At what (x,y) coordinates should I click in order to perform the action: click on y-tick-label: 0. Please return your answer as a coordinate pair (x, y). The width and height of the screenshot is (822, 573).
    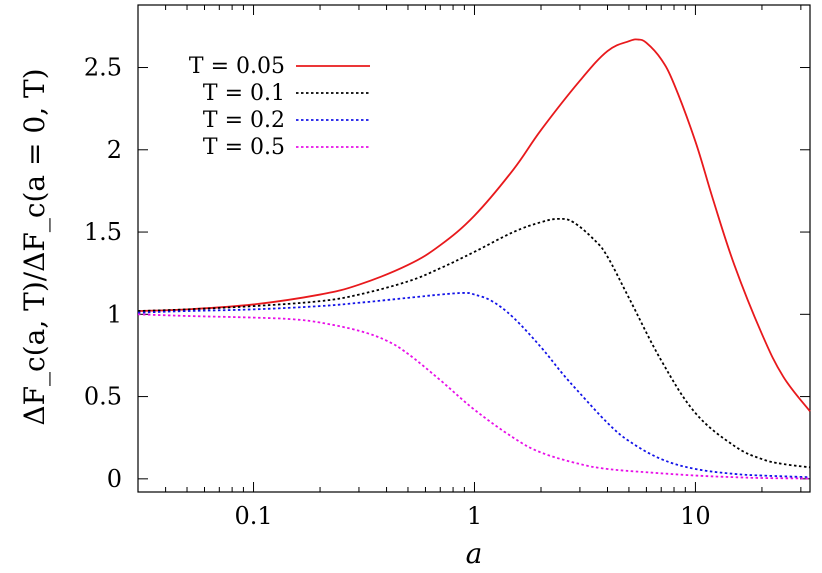
    Looking at the image, I should click on (114, 479).